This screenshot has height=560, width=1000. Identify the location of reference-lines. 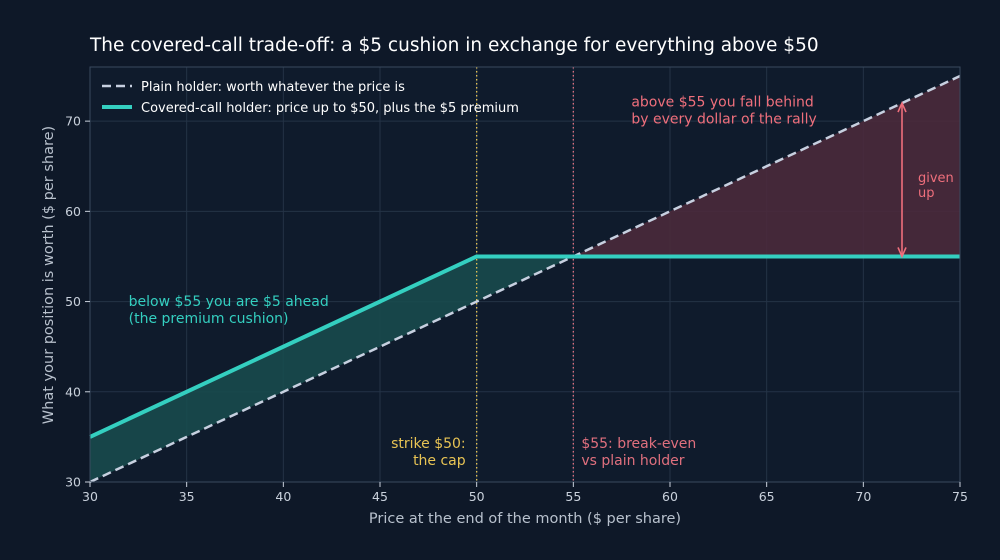
(525, 274).